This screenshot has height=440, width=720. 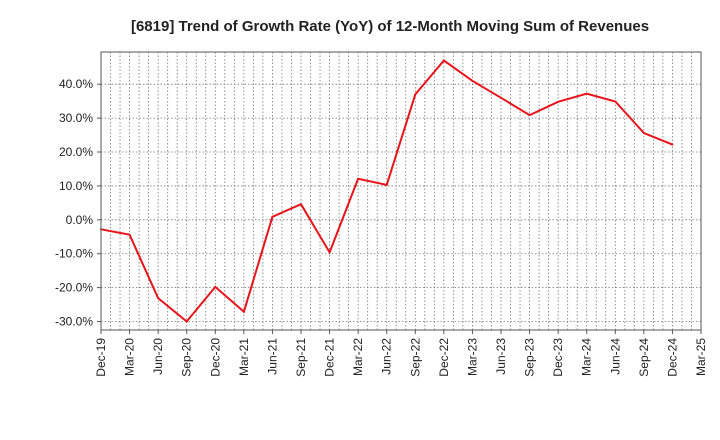 I want to click on y-tick-label: 40.0%, so click(x=76, y=84).